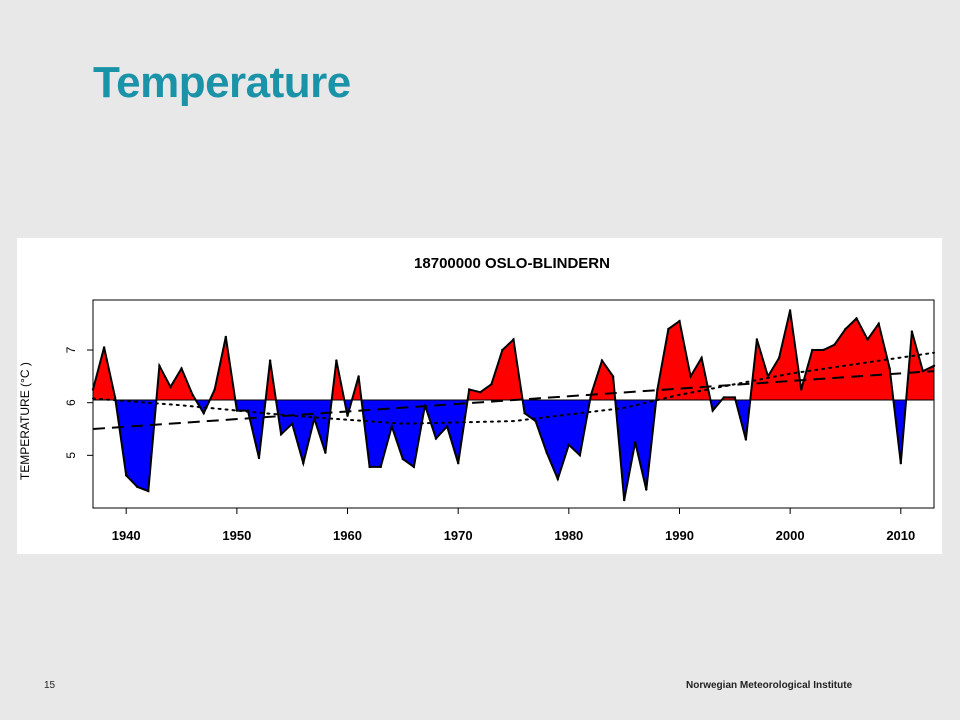 The image size is (960, 720). I want to click on data-point-1972, so click(480, 392).